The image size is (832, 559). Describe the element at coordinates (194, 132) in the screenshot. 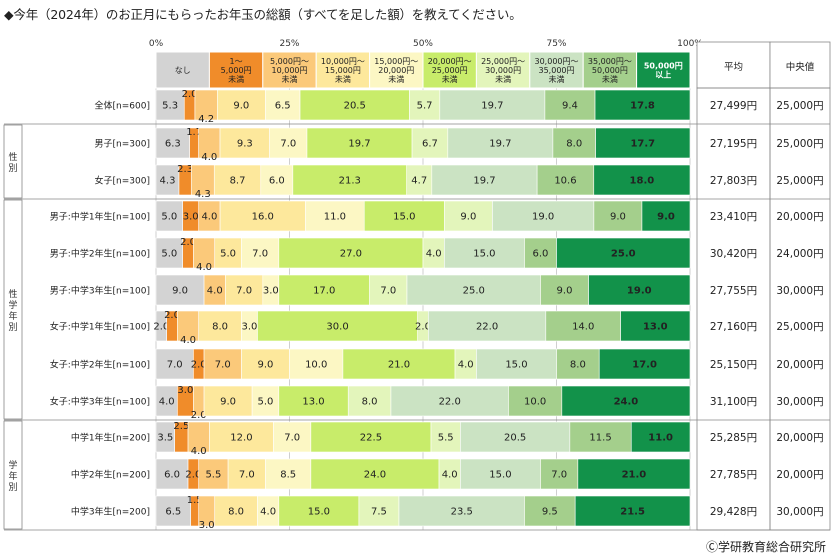

I see `data-label: 1.7` at that location.